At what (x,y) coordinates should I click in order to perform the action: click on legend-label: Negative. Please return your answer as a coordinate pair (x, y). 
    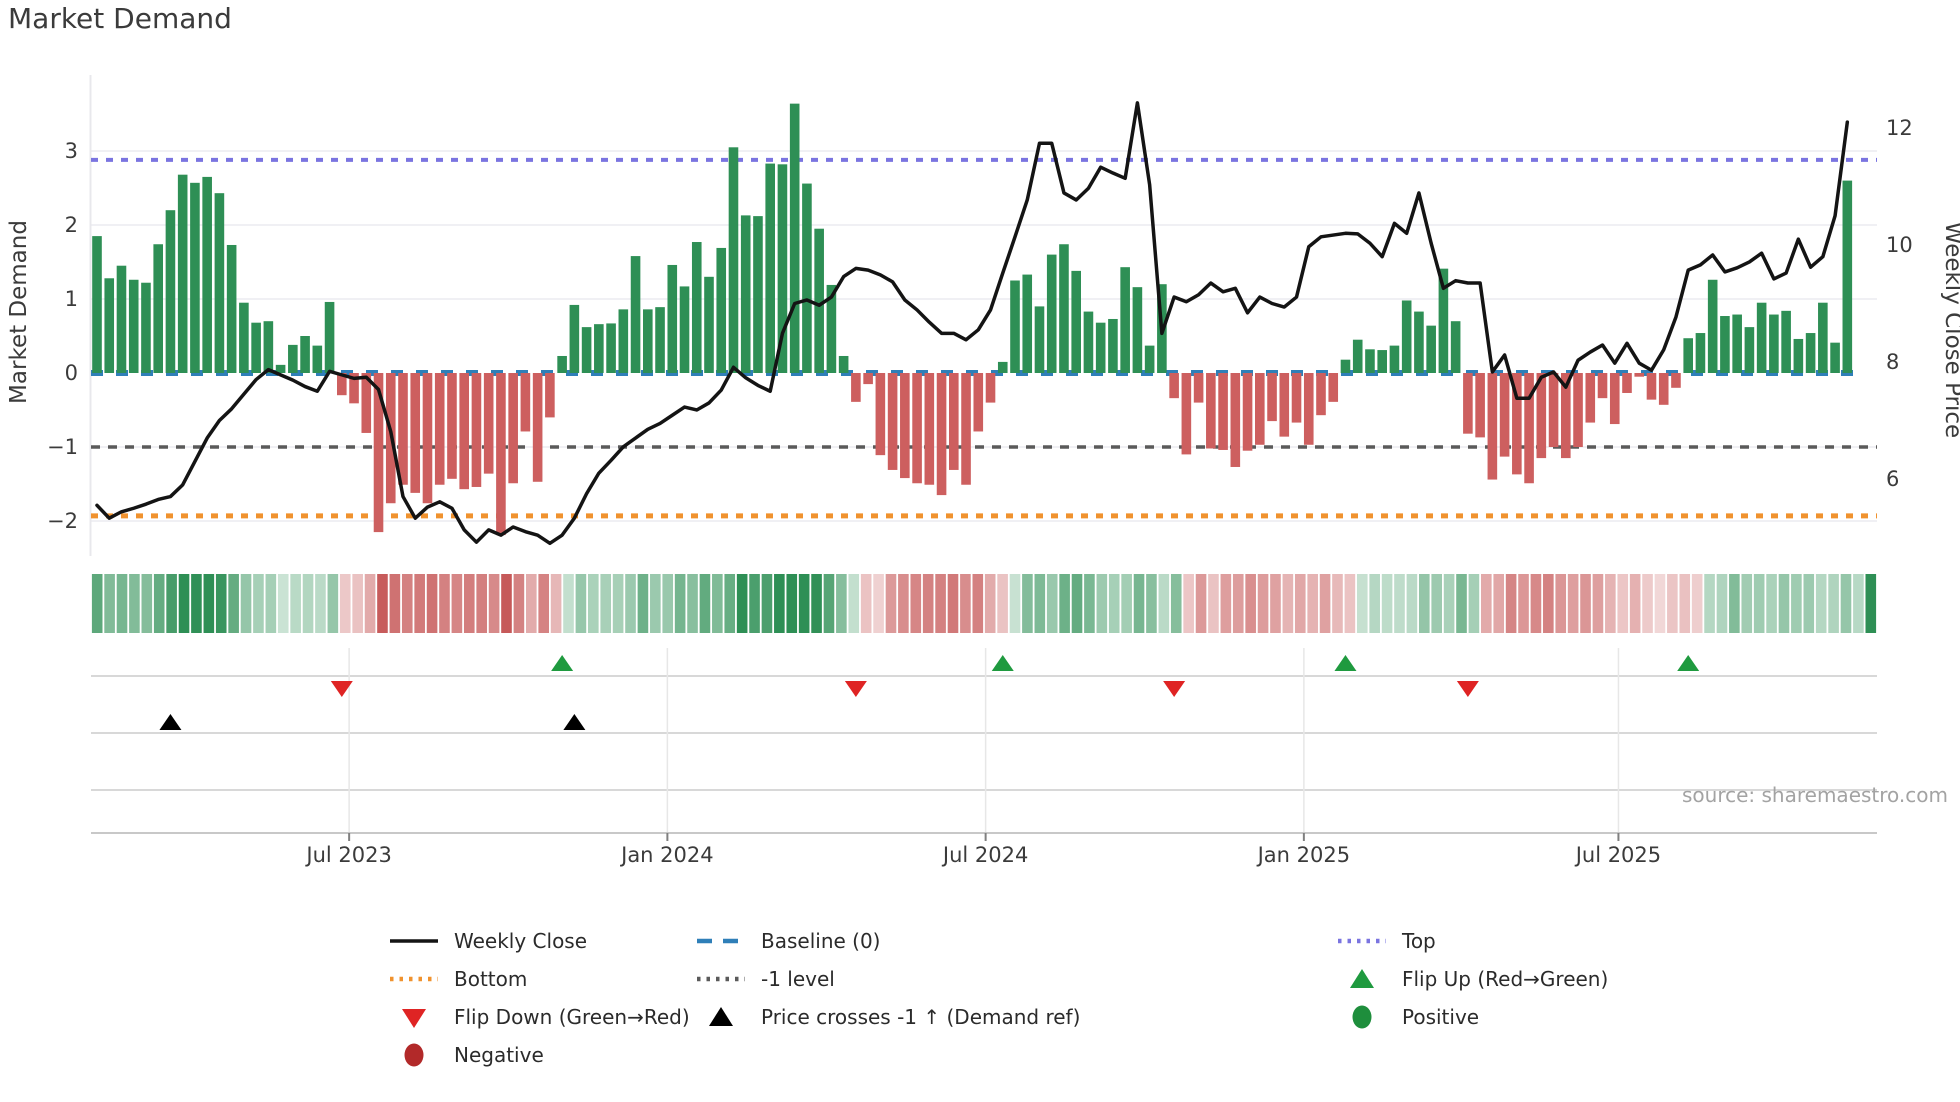
    Looking at the image, I should click on (499, 1055).